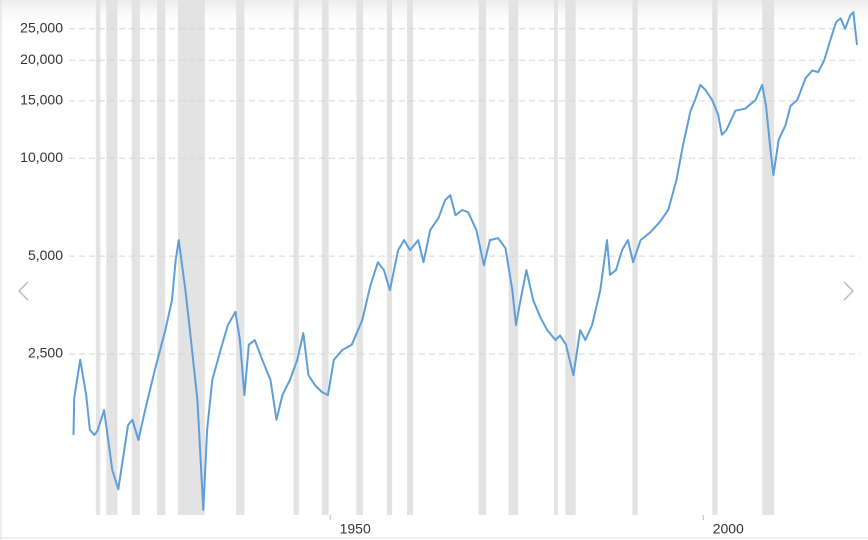 The width and height of the screenshot is (868, 540). I want to click on y-tick-label: 20,000, so click(41, 59).